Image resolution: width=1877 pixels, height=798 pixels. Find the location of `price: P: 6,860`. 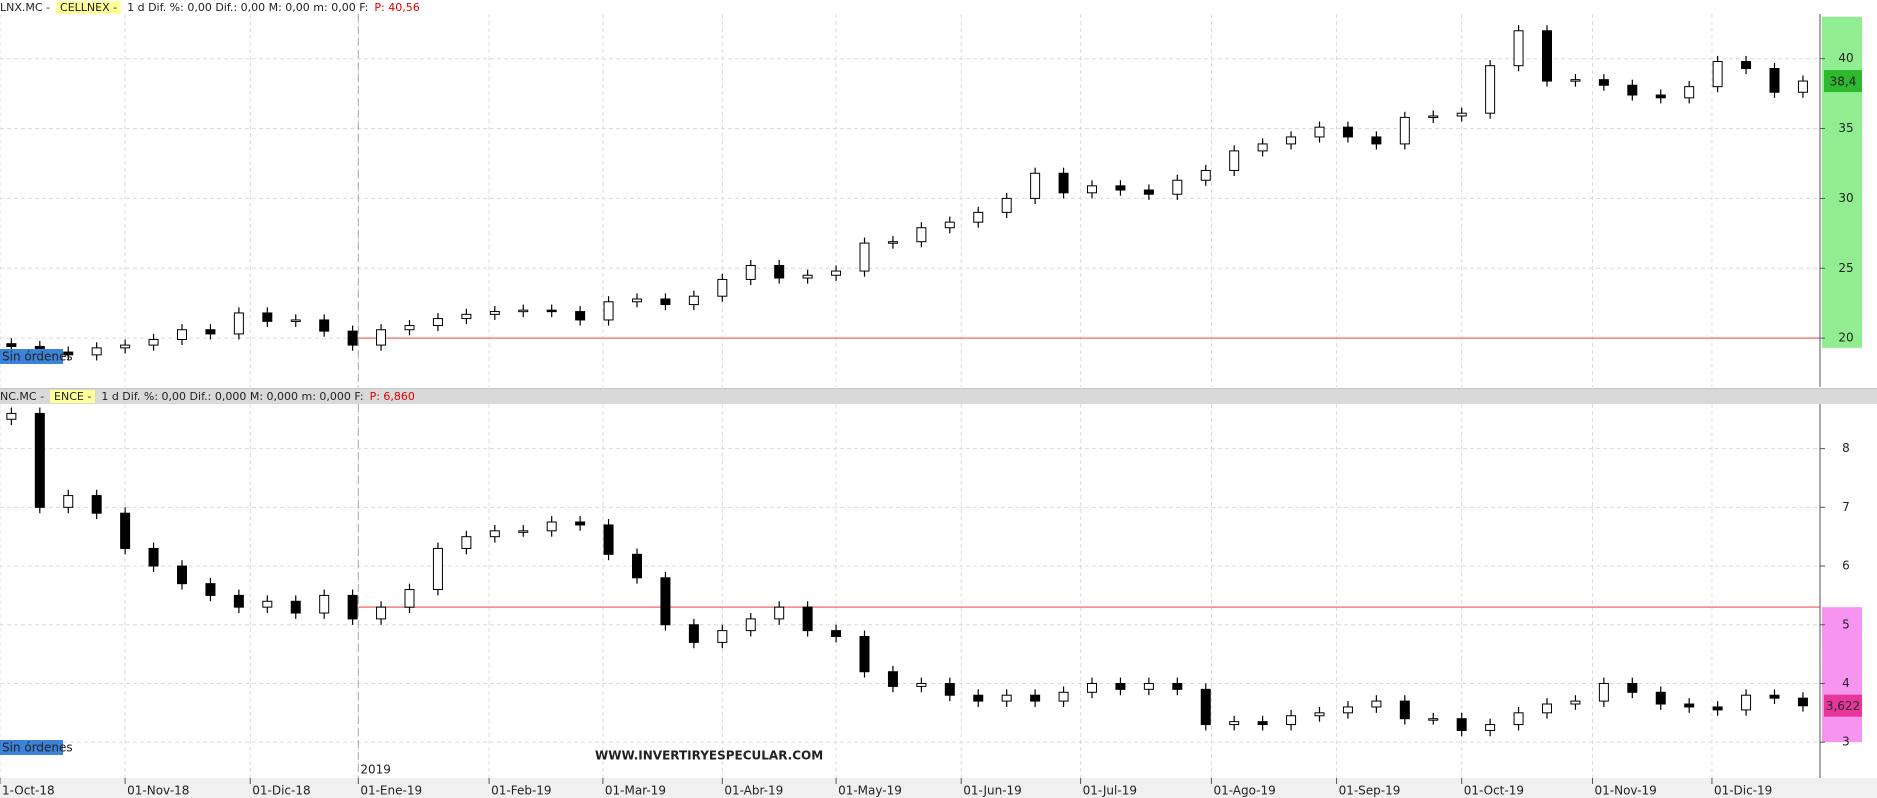

price: P: 6,860 is located at coordinates (392, 396).